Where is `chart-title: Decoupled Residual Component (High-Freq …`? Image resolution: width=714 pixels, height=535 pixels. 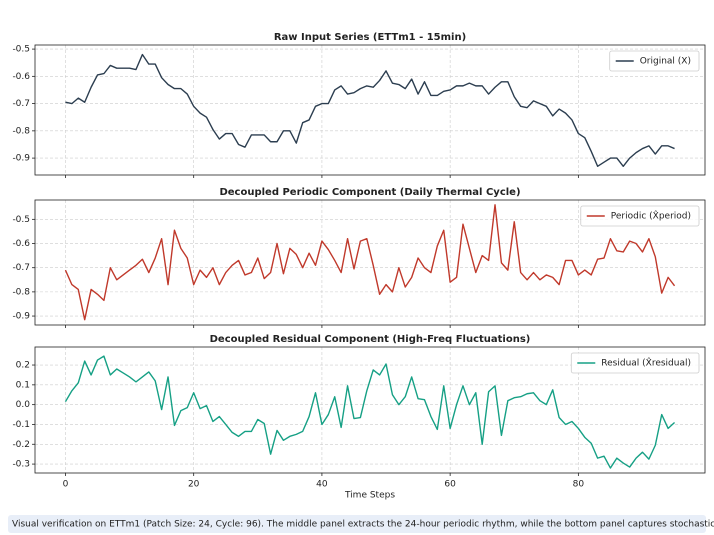
chart-title: Decoupled Residual Component (High-Freq … is located at coordinates (370, 339).